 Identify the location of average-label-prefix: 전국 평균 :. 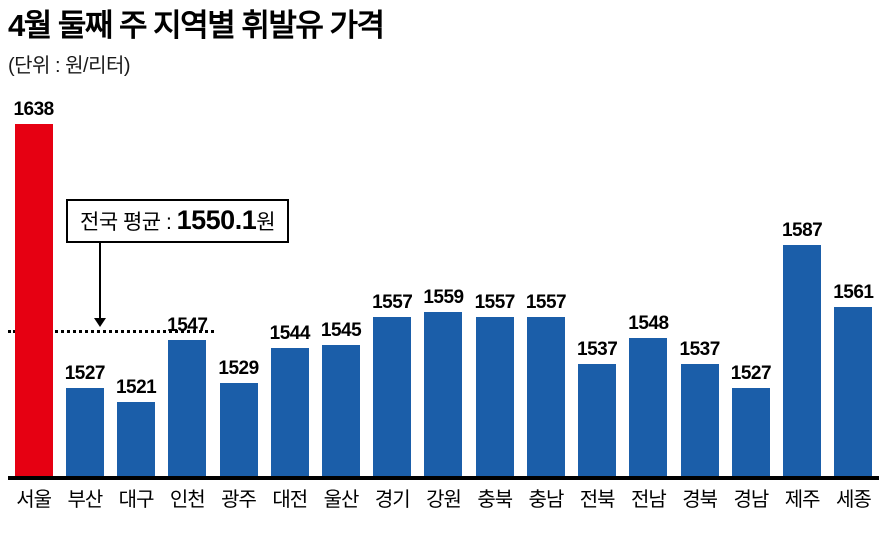
(128, 222).